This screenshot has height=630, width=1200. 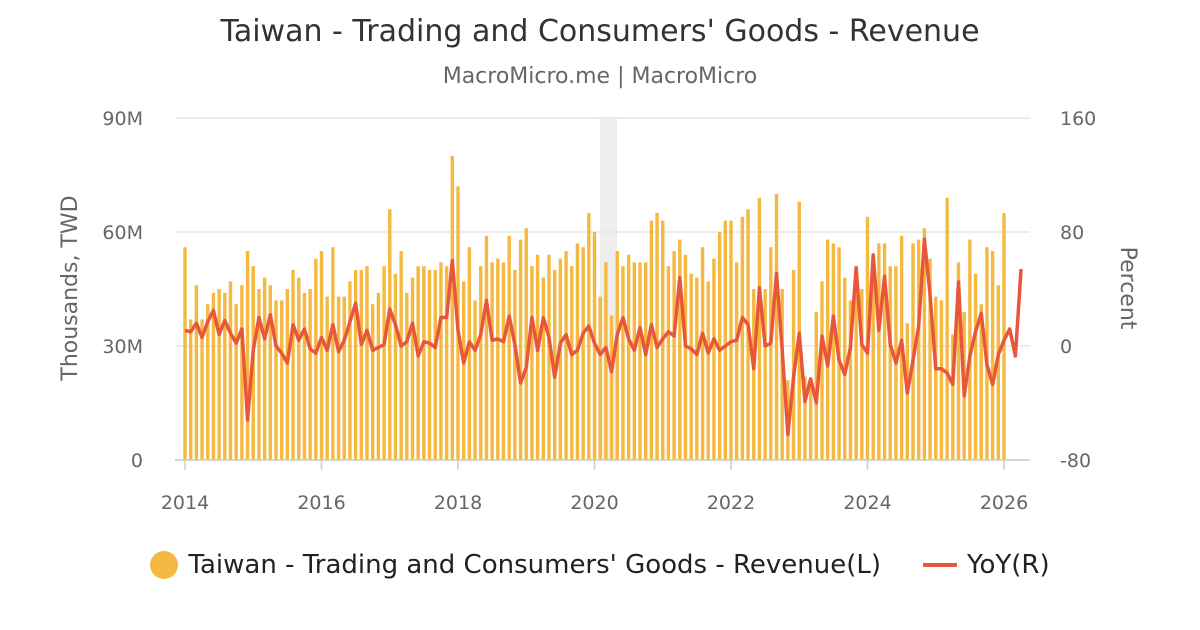 I want to click on x-tick-label: 2024, so click(x=867, y=503).